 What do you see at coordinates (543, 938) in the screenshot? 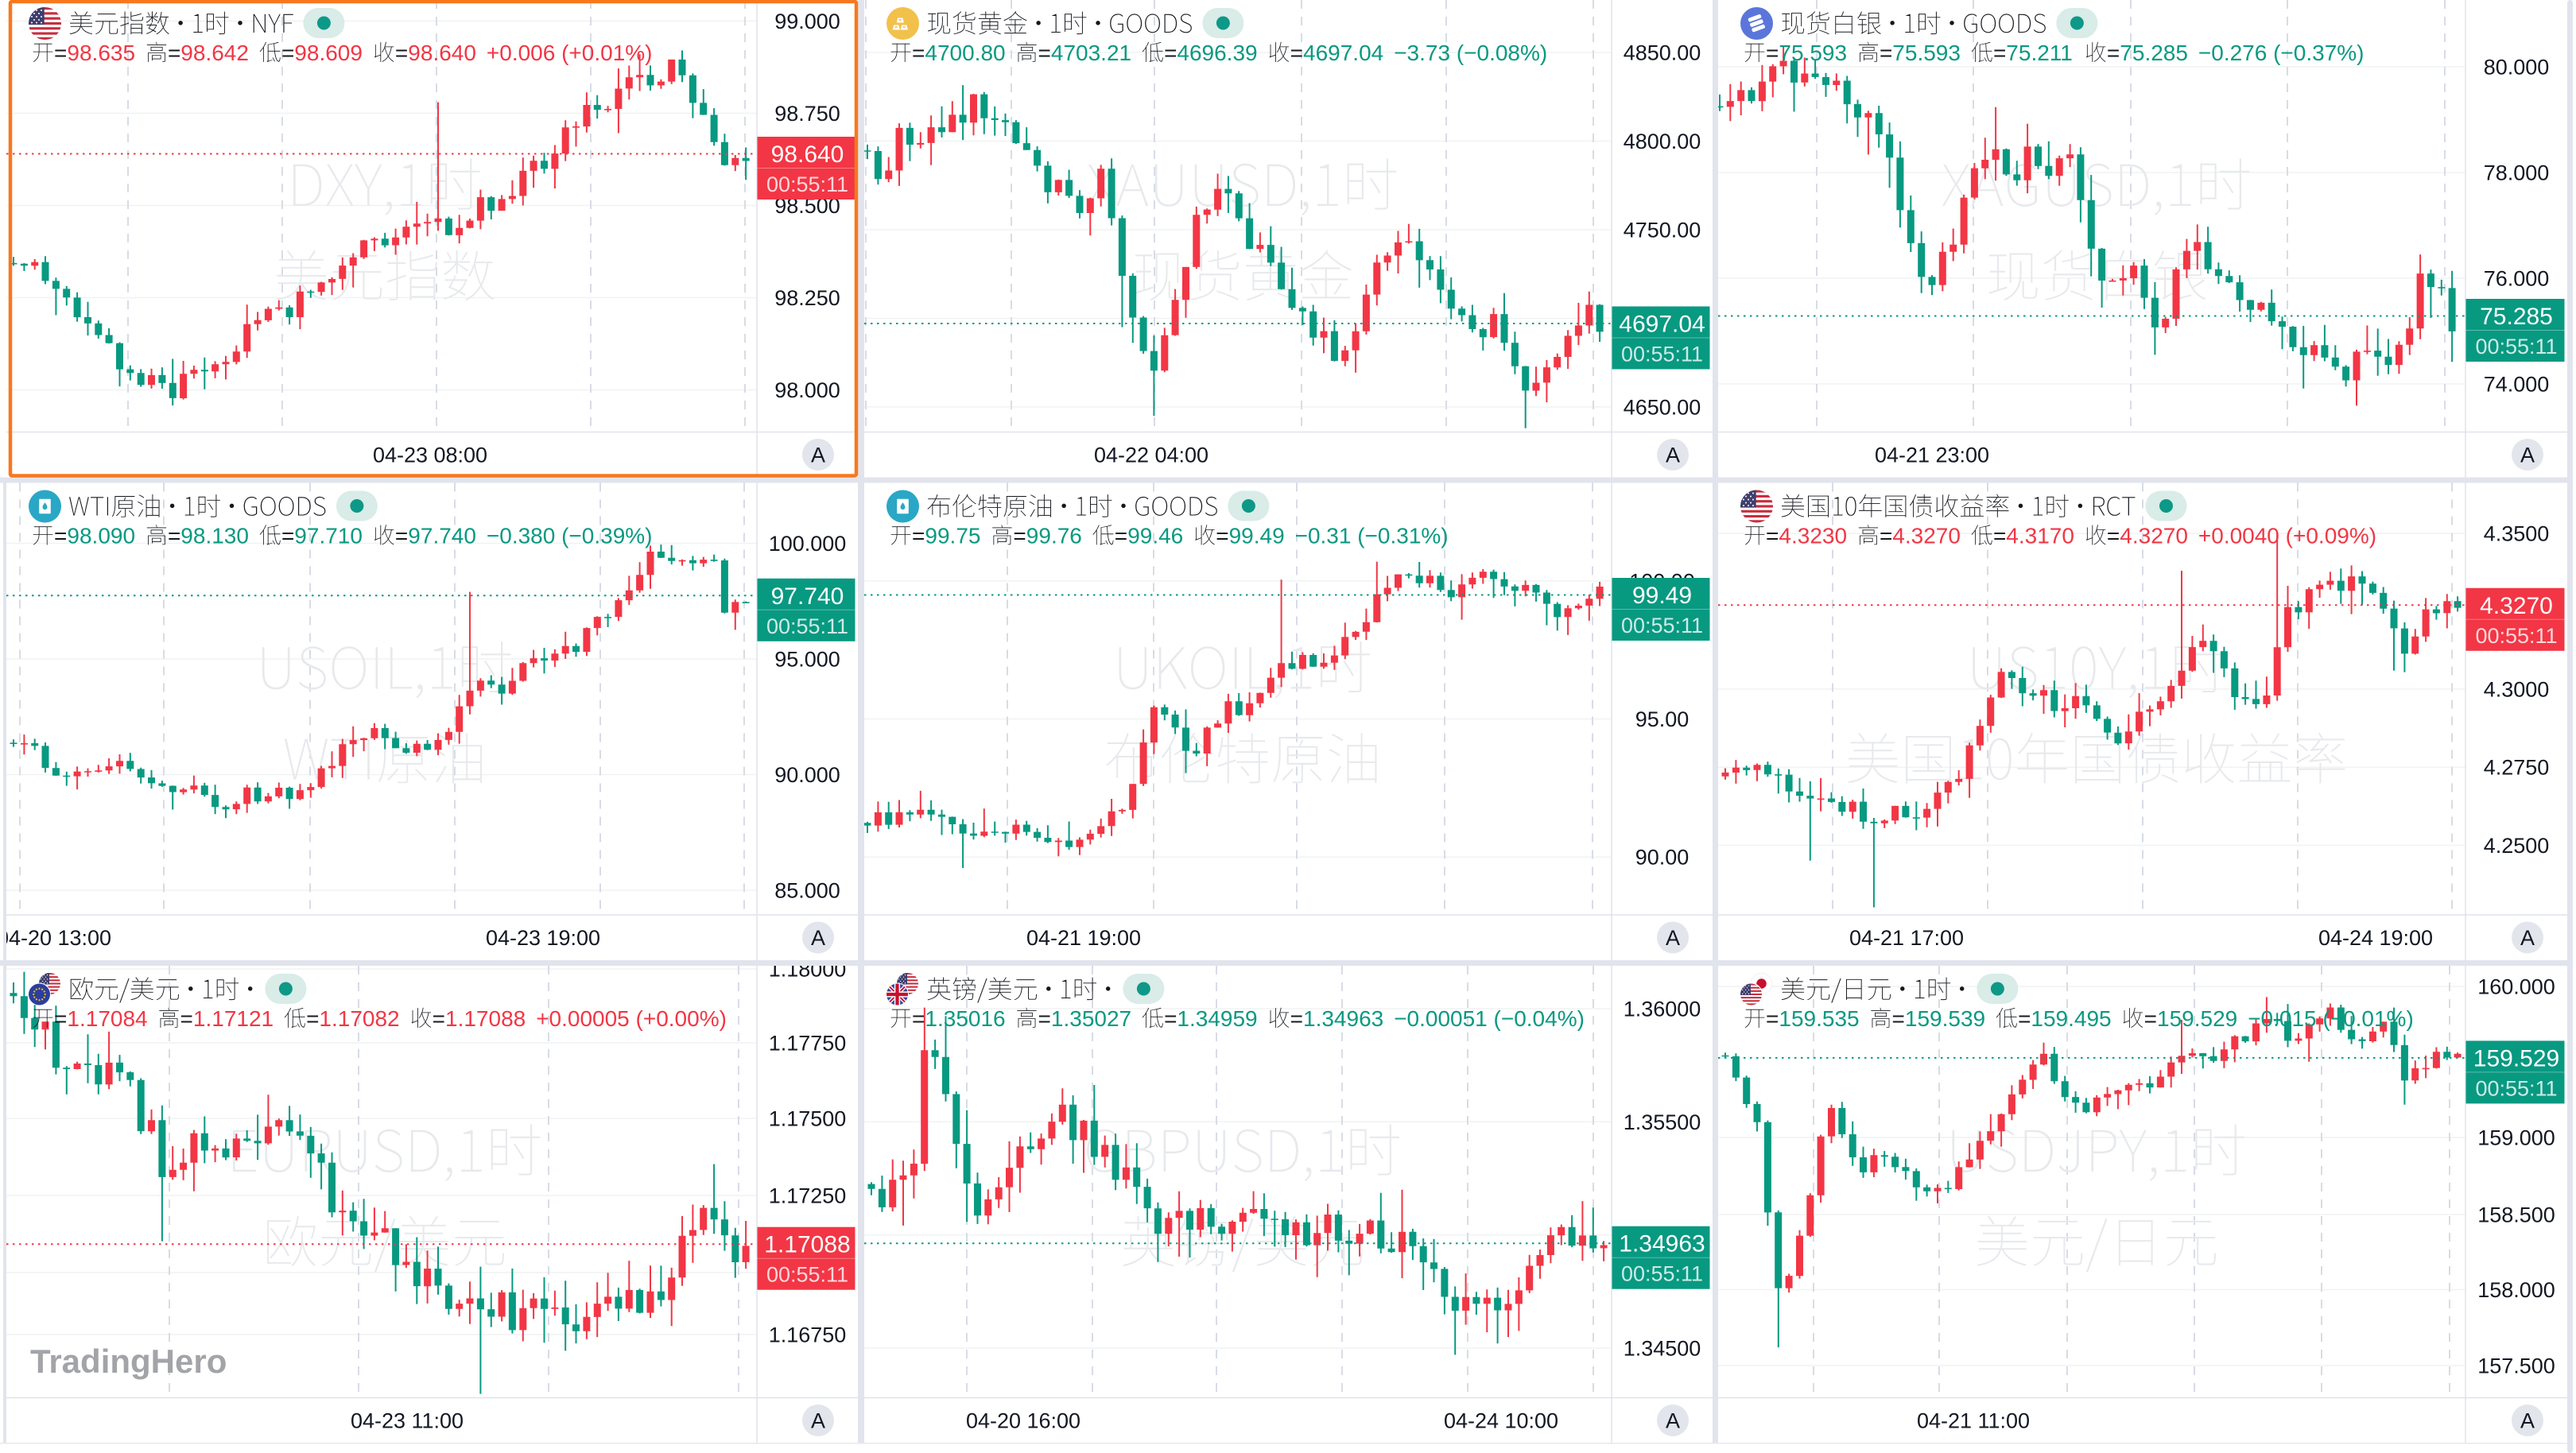
I see `svg-text: 04-23 19:00` at bounding box center [543, 938].